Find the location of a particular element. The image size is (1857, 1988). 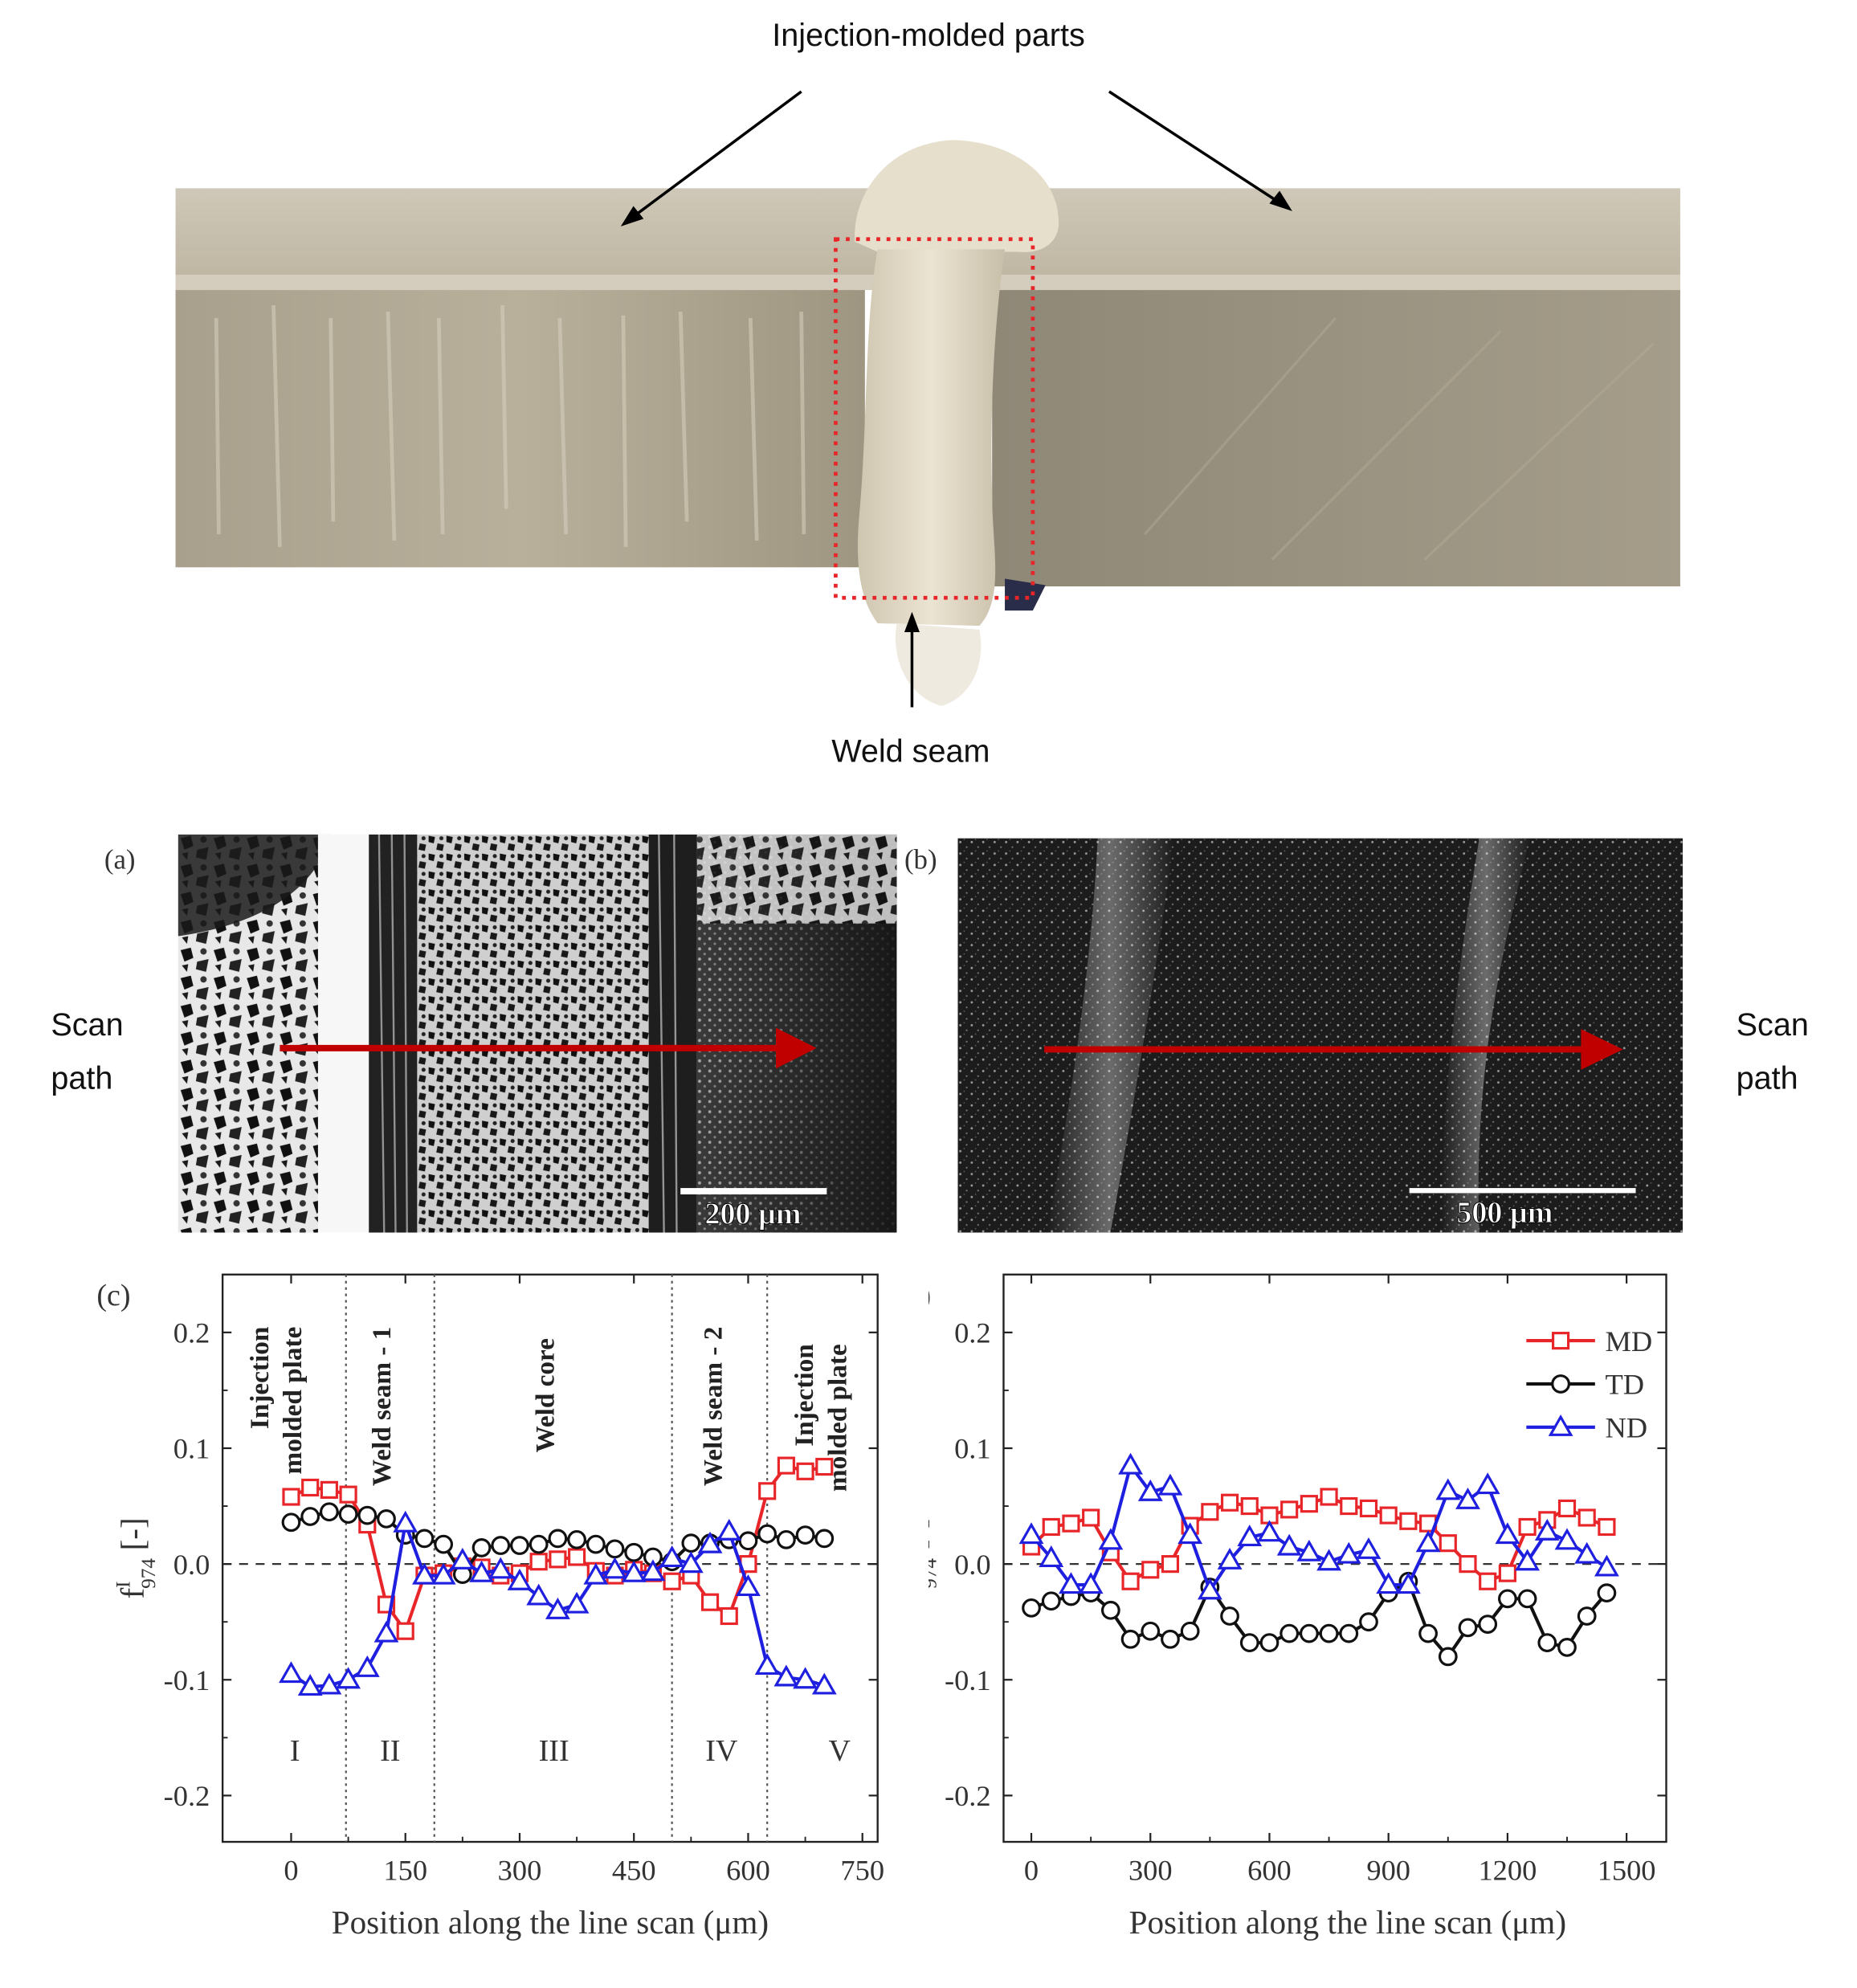

scale-bar-a is located at coordinates (753, 1191).